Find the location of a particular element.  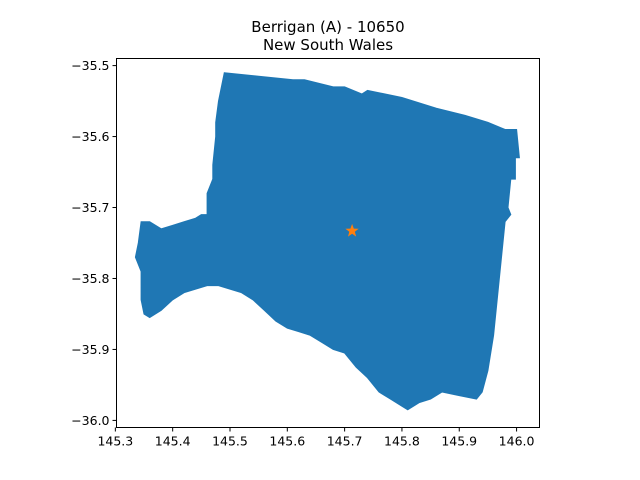

x-axis: 145.3 145.4 145.5 145.6 145.7 145.8 145.9 146.0 is located at coordinates (316, 438).